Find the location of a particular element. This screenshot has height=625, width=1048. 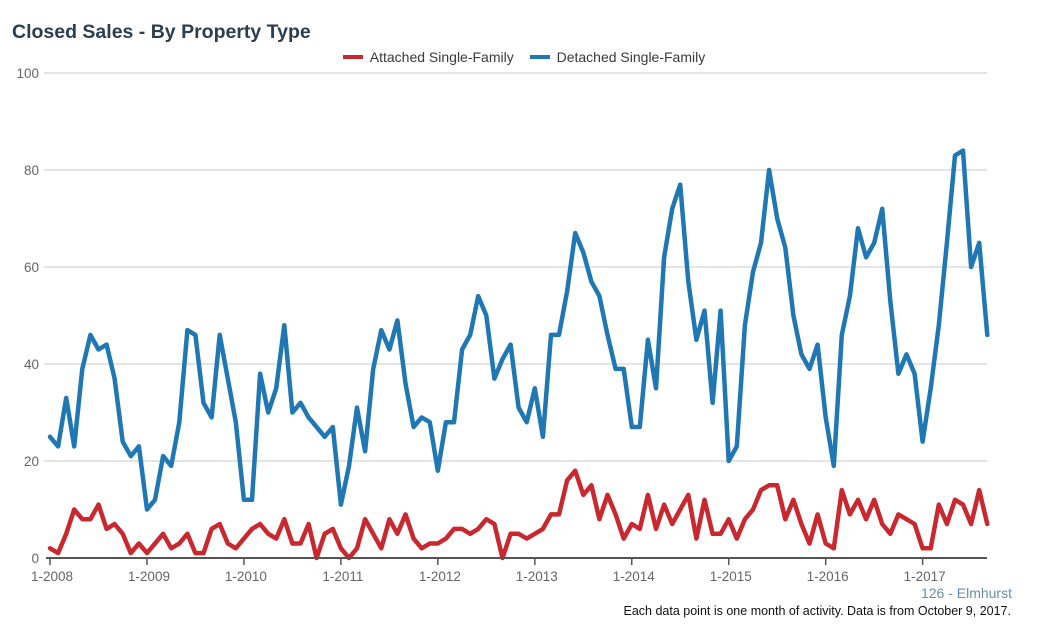

ytick-label-80: 80 is located at coordinates (31, 170).